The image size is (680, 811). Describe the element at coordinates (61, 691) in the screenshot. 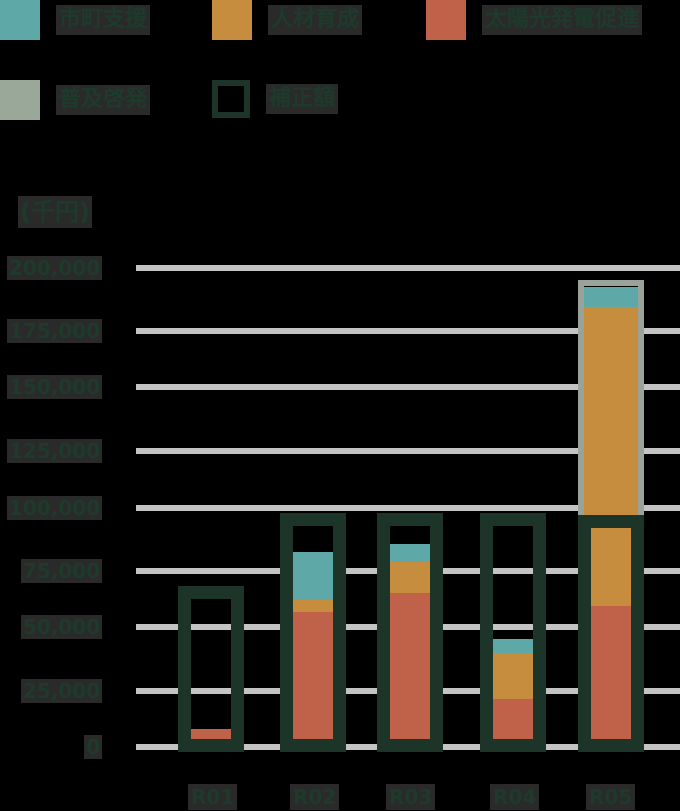

I see `y-tick: 25,000` at that location.